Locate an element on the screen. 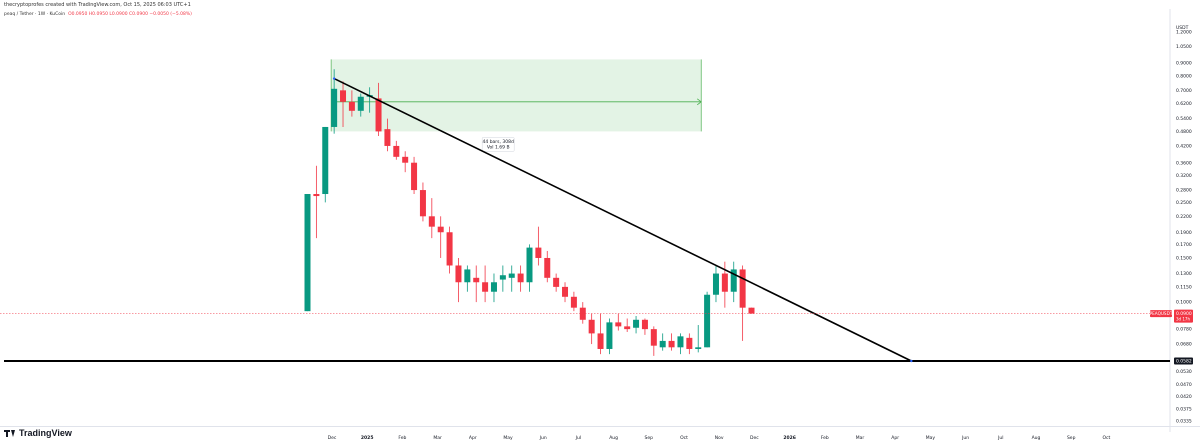 This screenshot has width=1200, height=442. y-tick-label: 0.4800 is located at coordinates (1184, 132).